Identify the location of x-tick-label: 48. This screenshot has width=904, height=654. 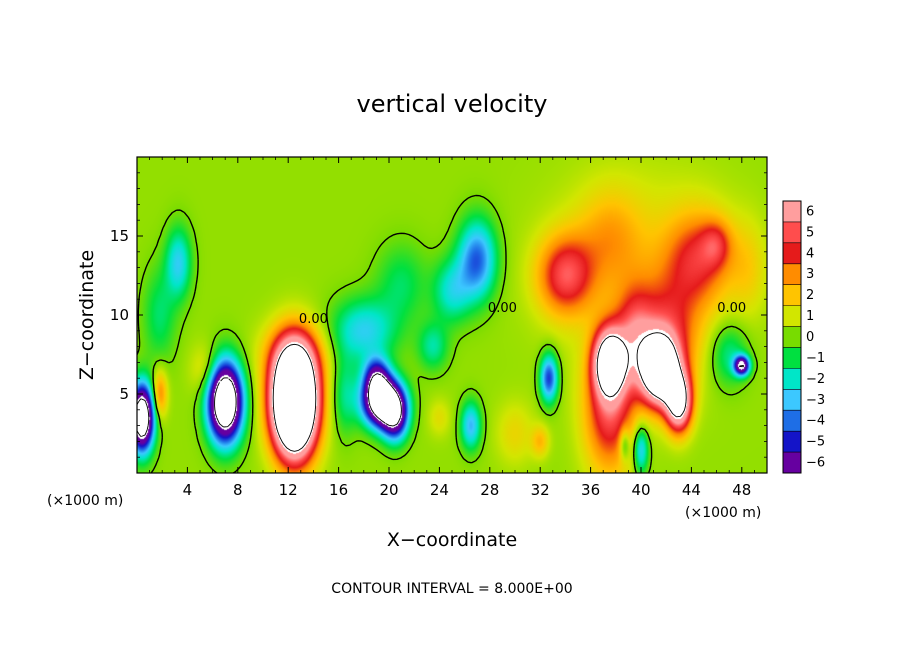
(741, 490).